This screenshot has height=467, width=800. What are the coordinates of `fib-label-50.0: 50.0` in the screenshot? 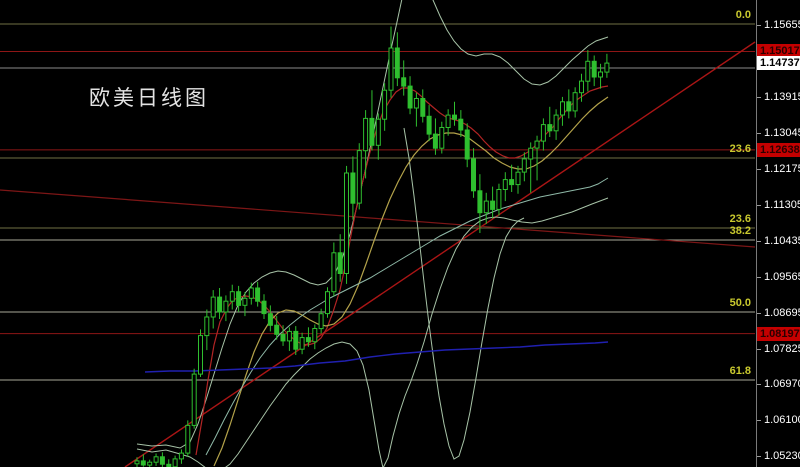 It's located at (740, 302).